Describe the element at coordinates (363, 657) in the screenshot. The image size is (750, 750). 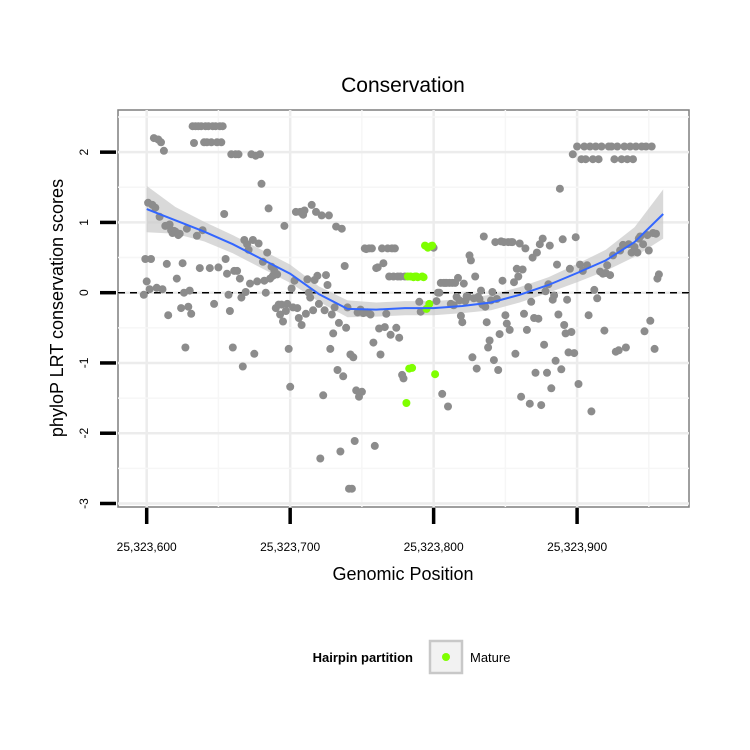
I see `legend-title: Hairpin partition` at that location.